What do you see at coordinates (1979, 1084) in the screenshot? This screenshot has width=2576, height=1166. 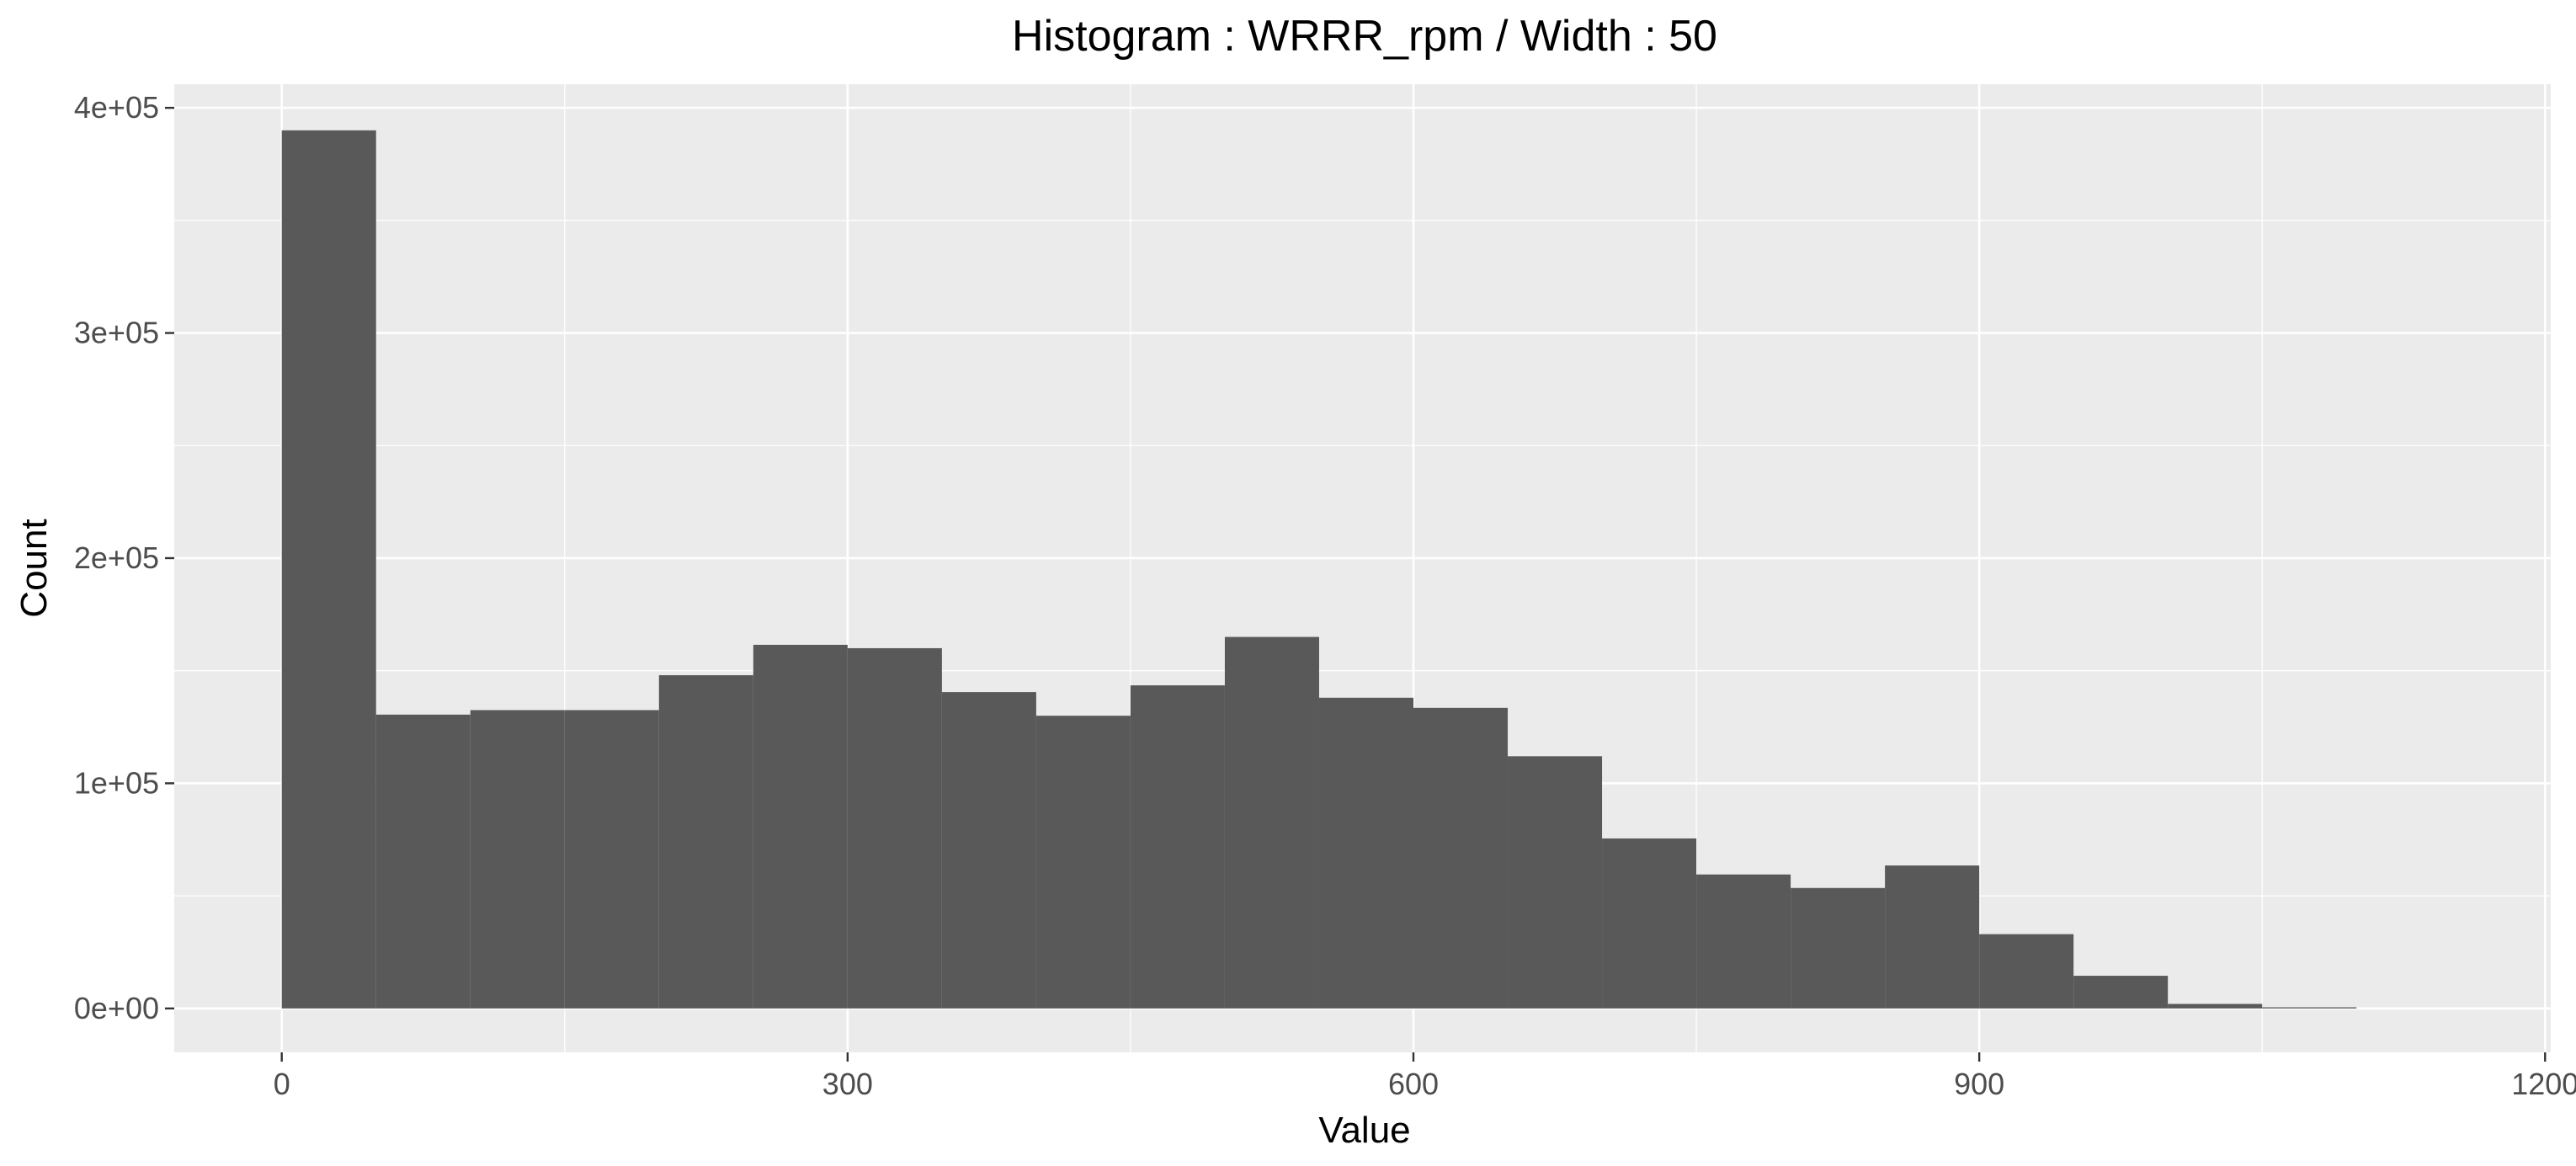 I see `x-tick-label: 900` at bounding box center [1979, 1084].